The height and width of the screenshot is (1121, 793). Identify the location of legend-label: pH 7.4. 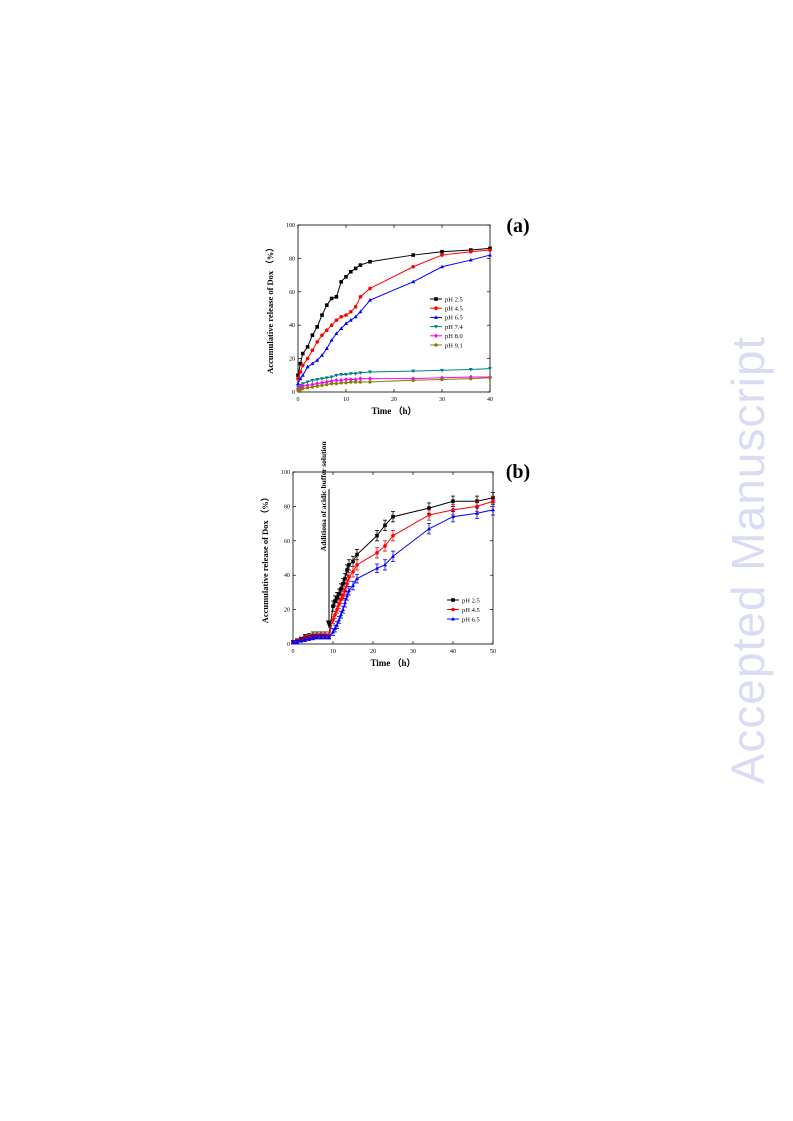
(454, 327).